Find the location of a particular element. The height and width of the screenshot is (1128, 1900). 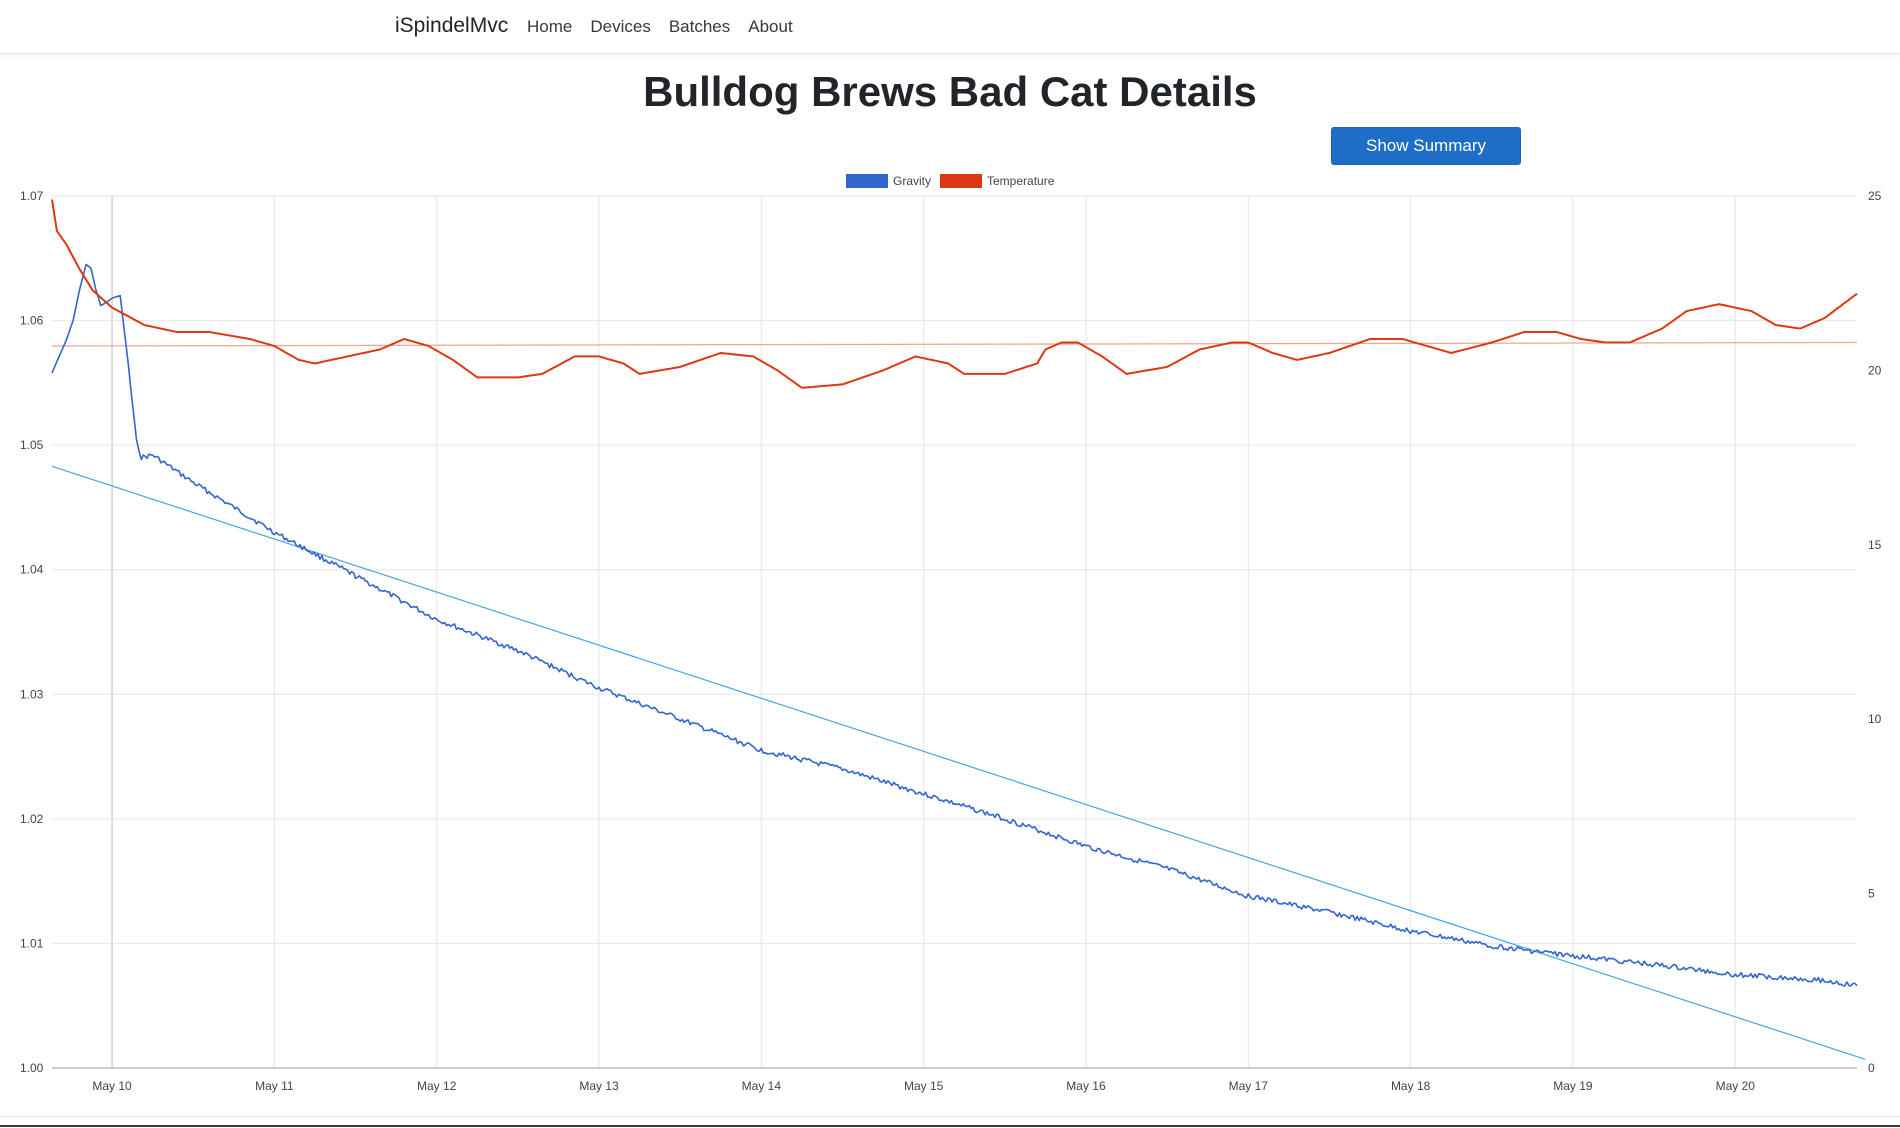

y-right-tick-label: 5 is located at coordinates (1871, 894).